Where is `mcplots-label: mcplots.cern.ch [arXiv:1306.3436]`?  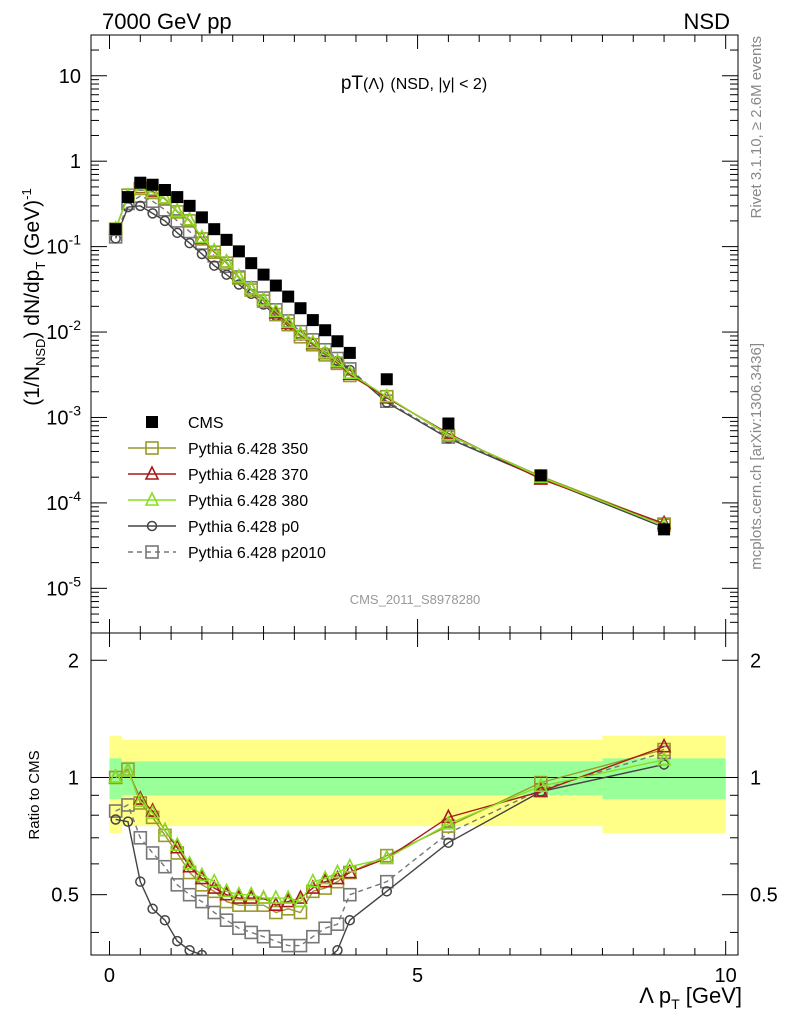 mcplots-label: mcplots.cern.ch [arXiv:1306.3436] is located at coordinates (756, 456).